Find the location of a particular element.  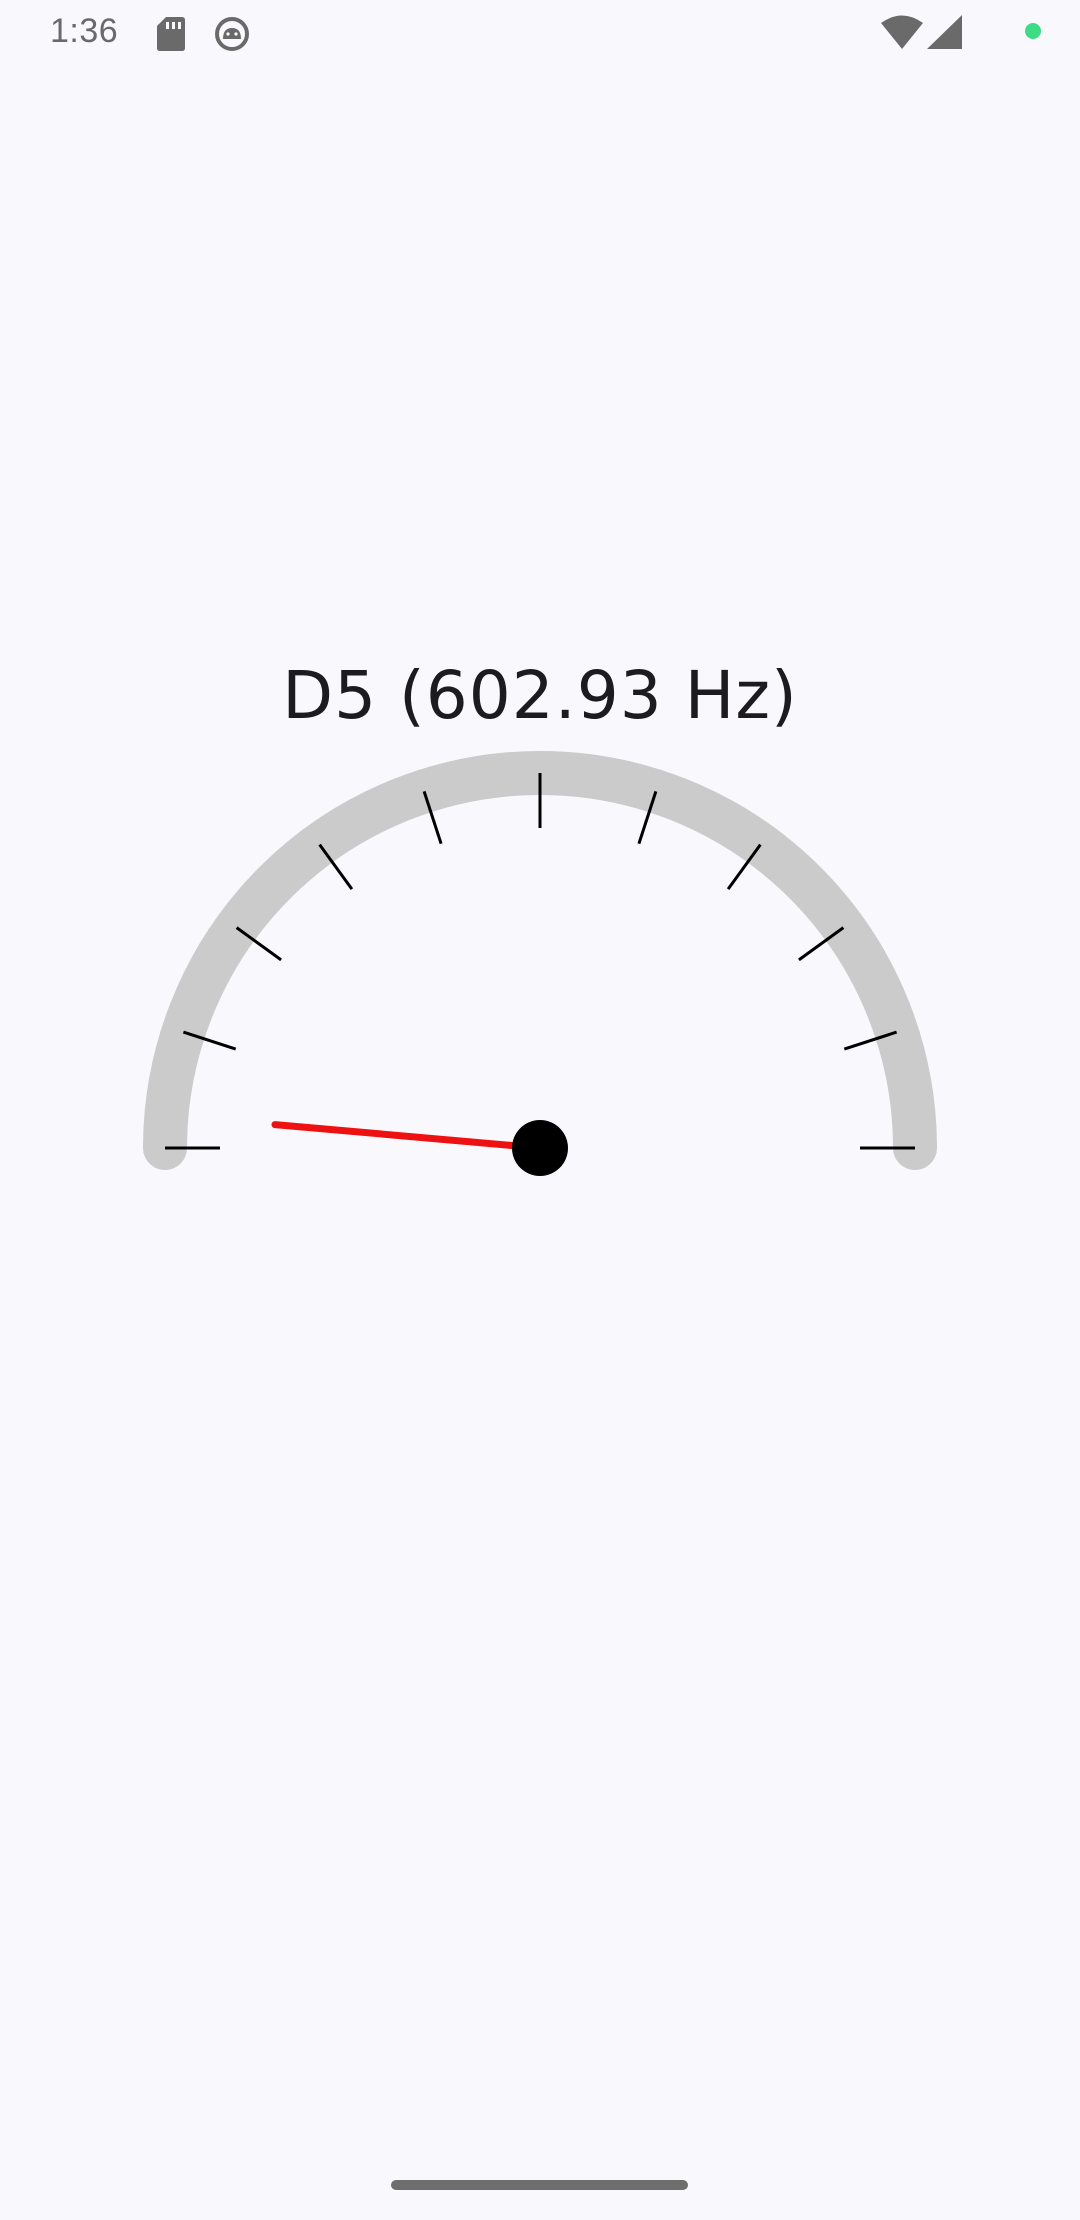

wifi-icon is located at coordinates (902, 32).